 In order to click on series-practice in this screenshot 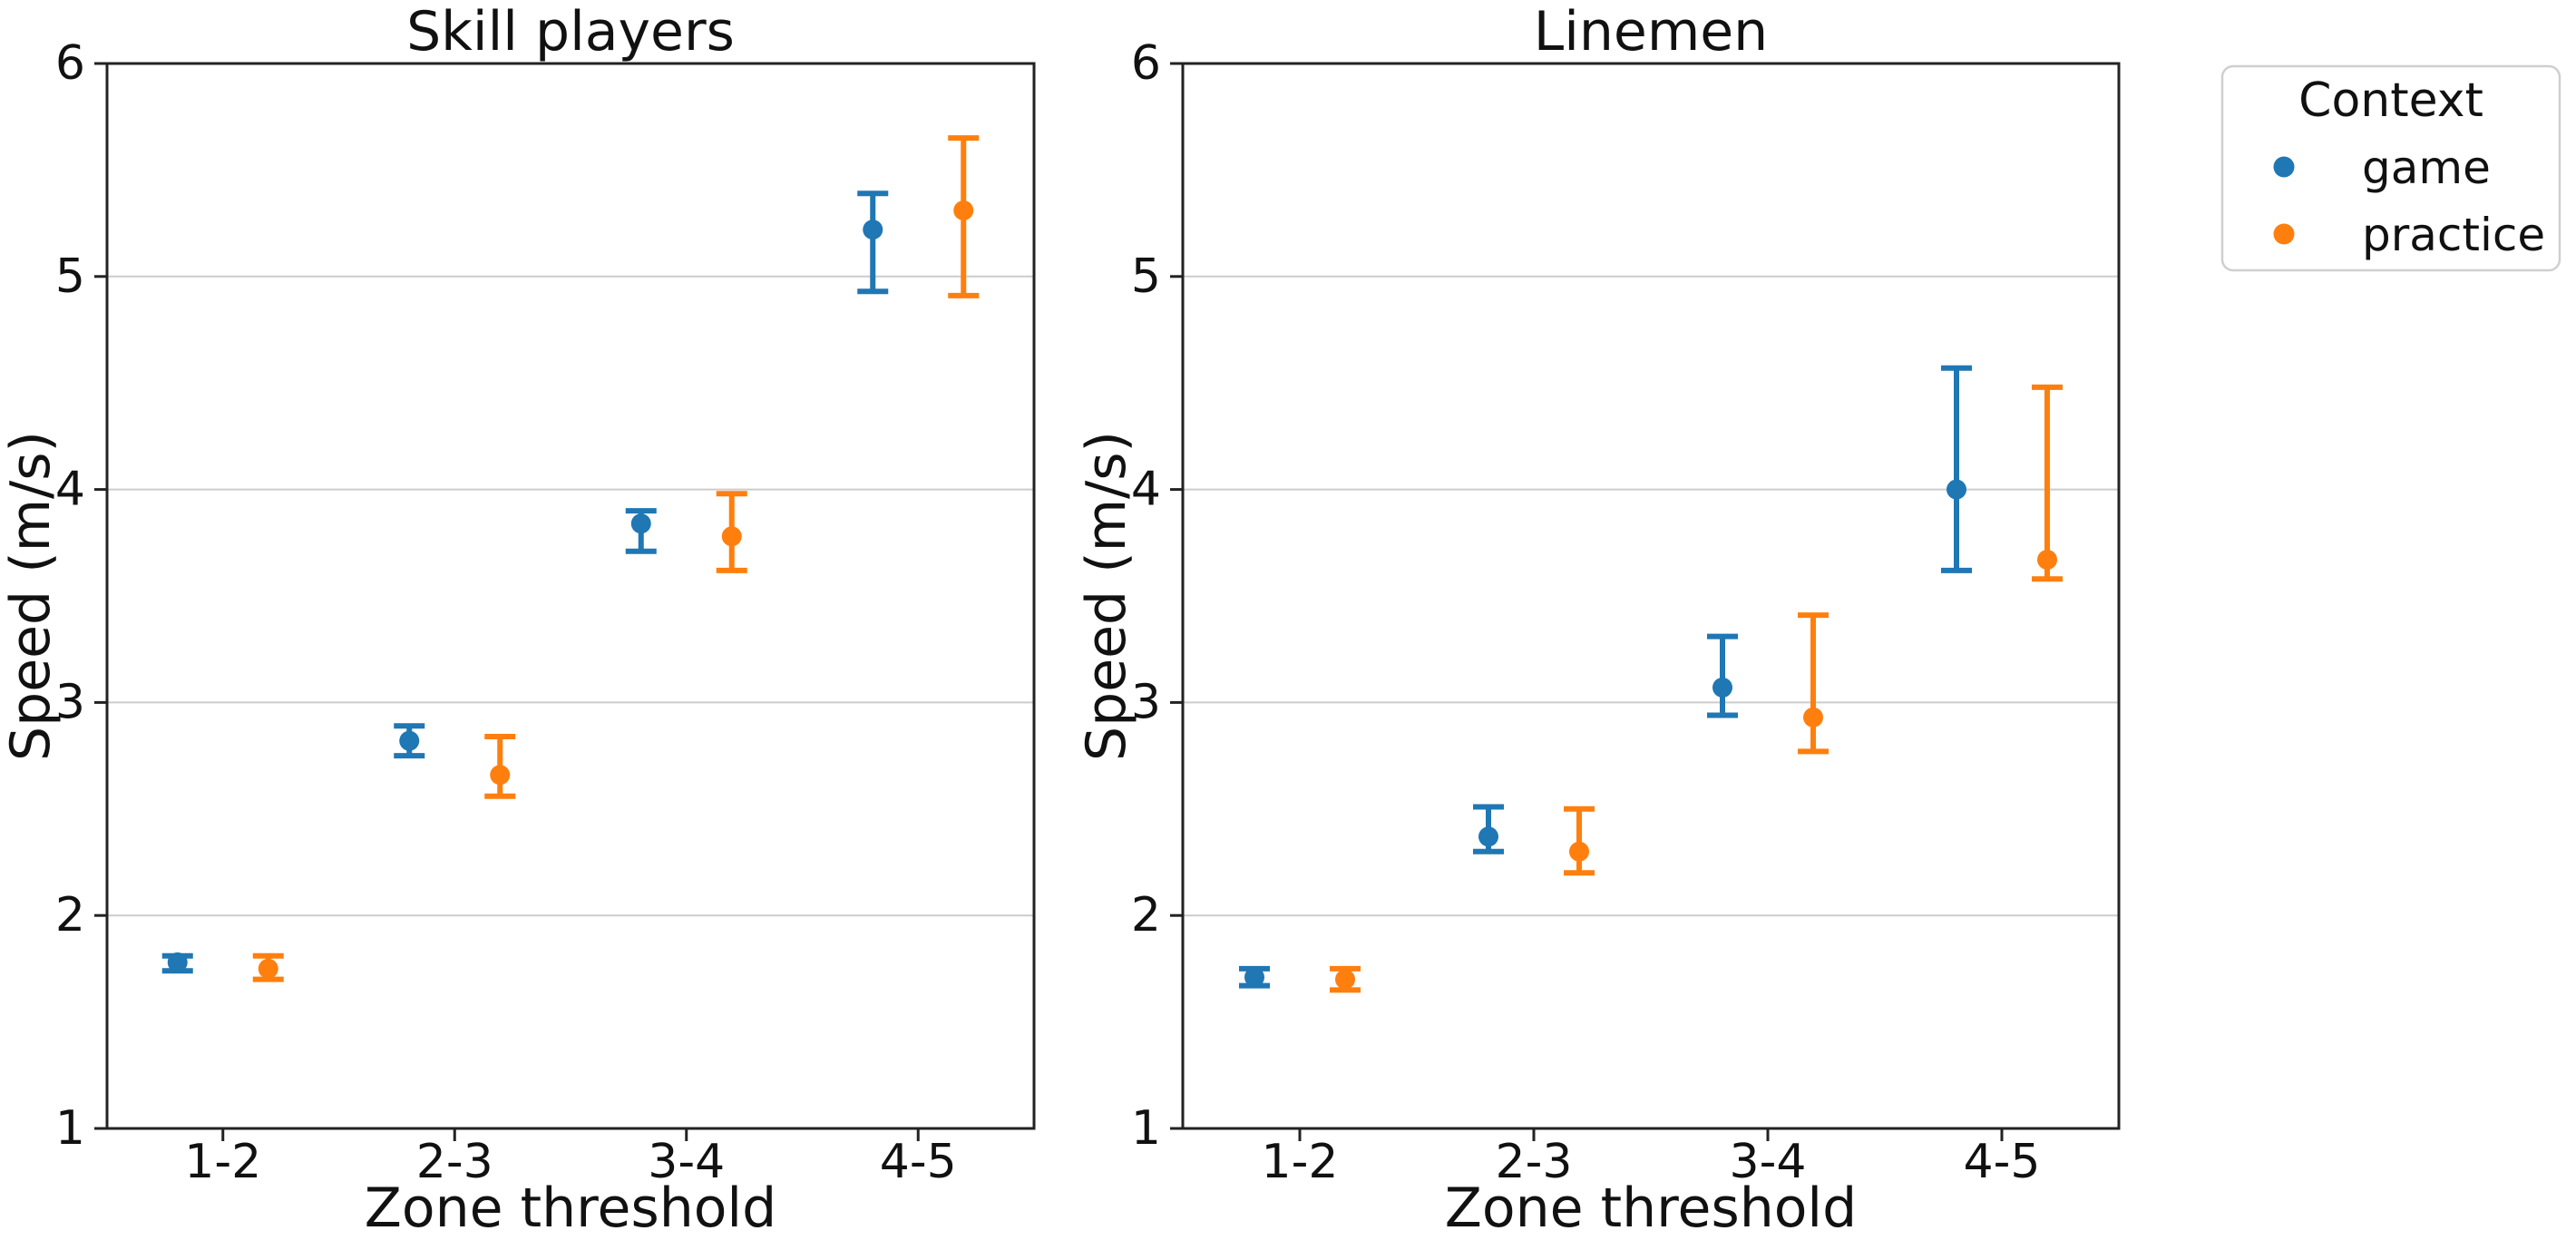, I will do `click(1696, 689)`.